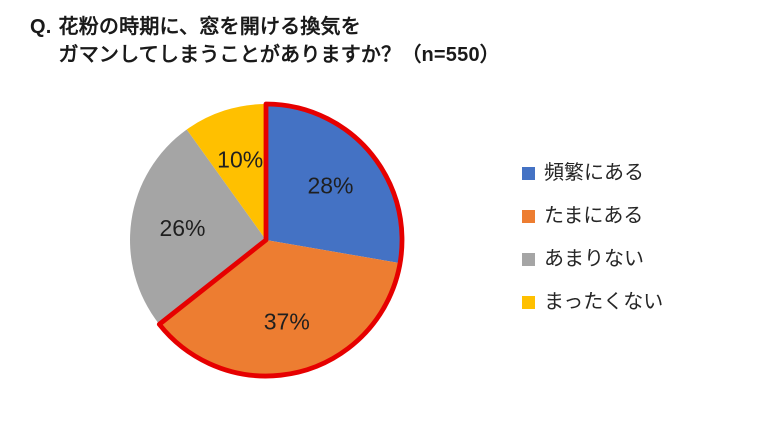 The height and width of the screenshot is (438, 780). What do you see at coordinates (41, 27) in the screenshot?
I see `title-prefix: Q.` at bounding box center [41, 27].